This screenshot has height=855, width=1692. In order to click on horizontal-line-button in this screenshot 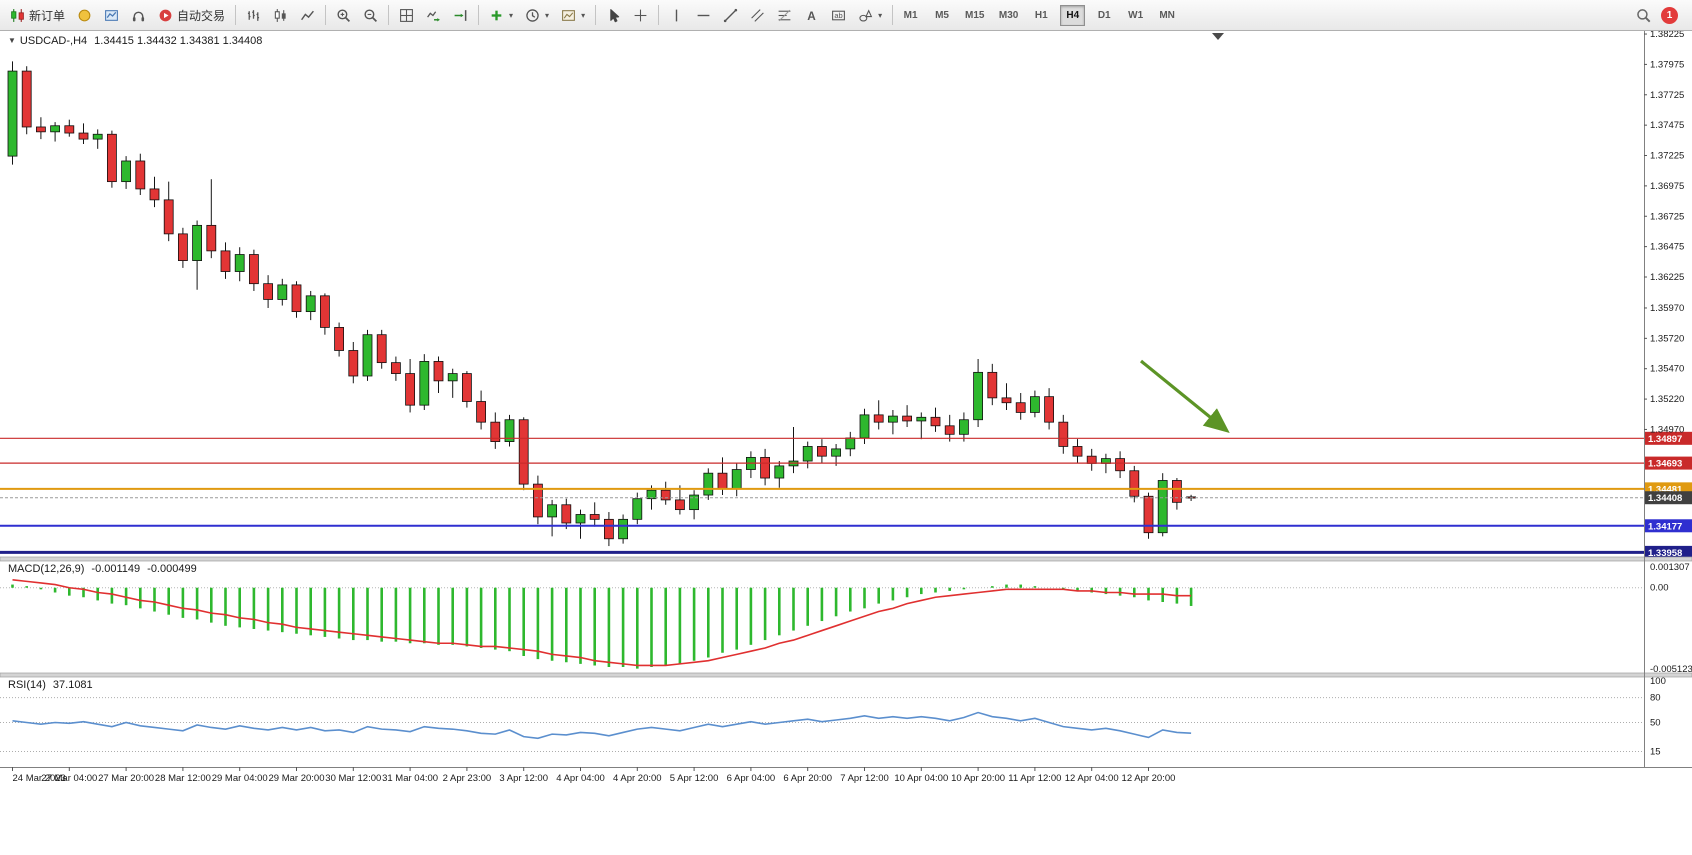, I will do `click(703, 15)`.